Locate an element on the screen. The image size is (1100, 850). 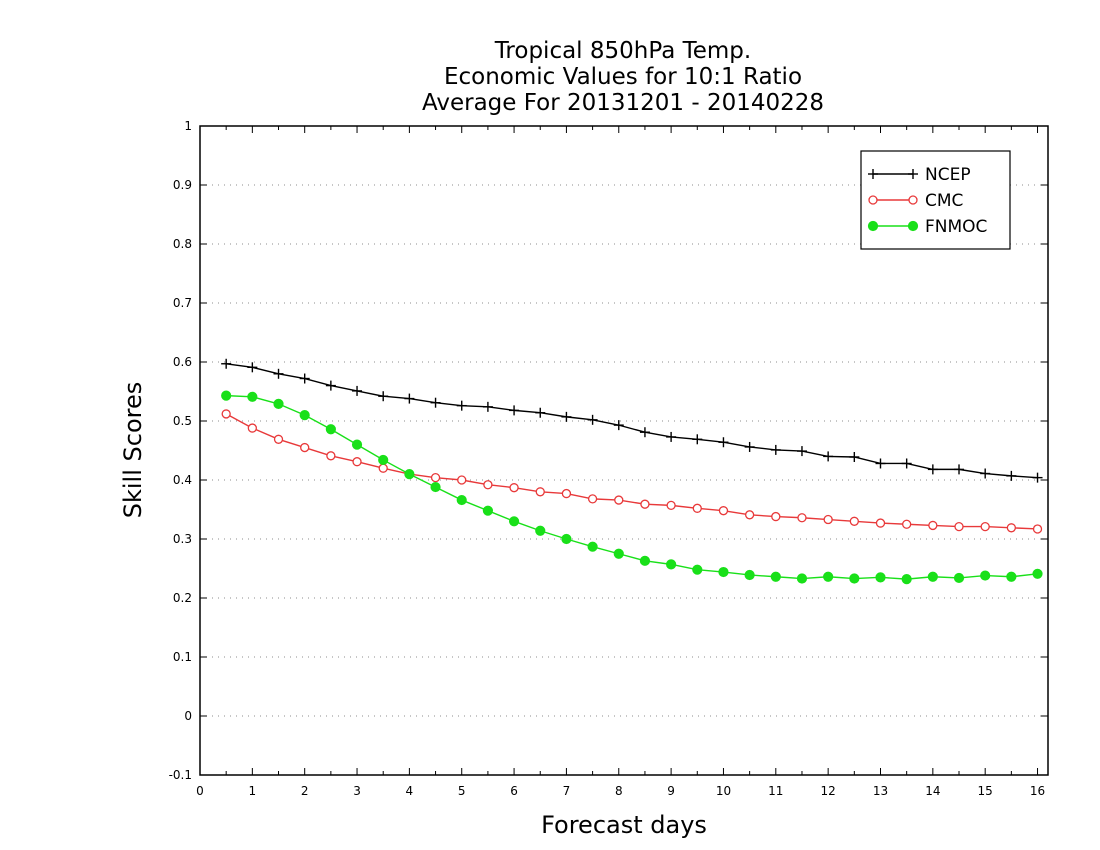
series-line-ncep is located at coordinates (632, 421).